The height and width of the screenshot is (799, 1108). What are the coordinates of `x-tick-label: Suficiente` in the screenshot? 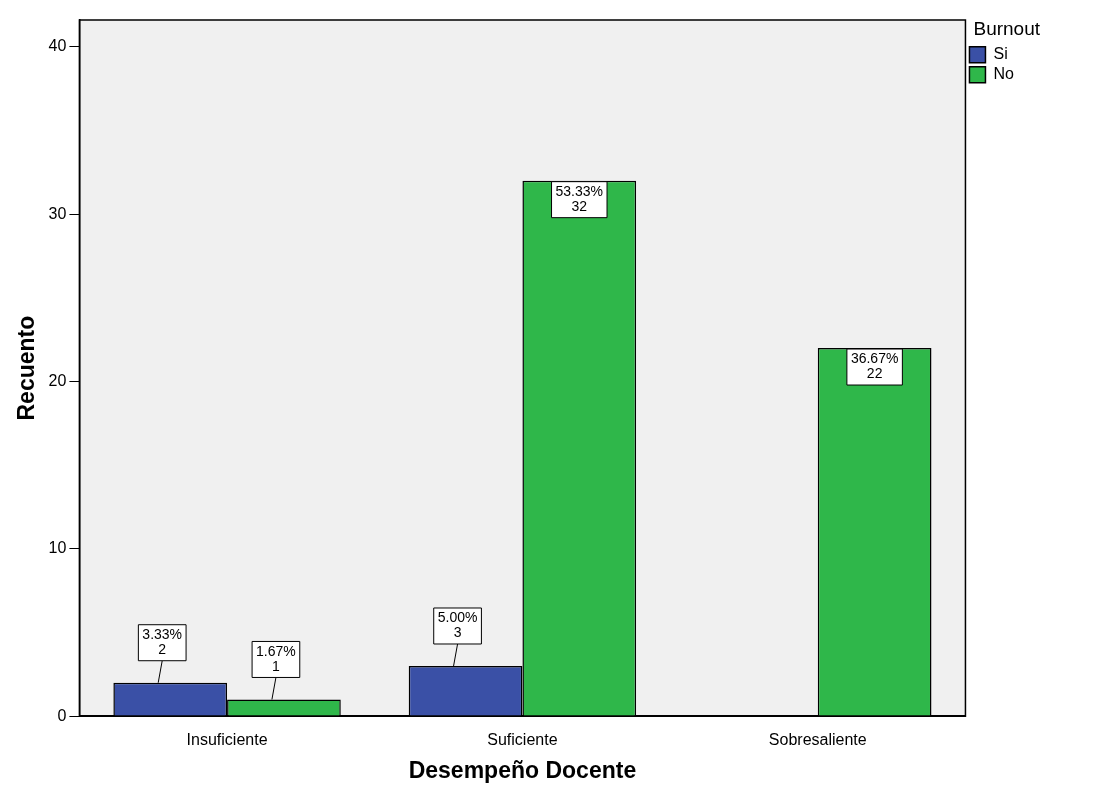 It's located at (522, 740).